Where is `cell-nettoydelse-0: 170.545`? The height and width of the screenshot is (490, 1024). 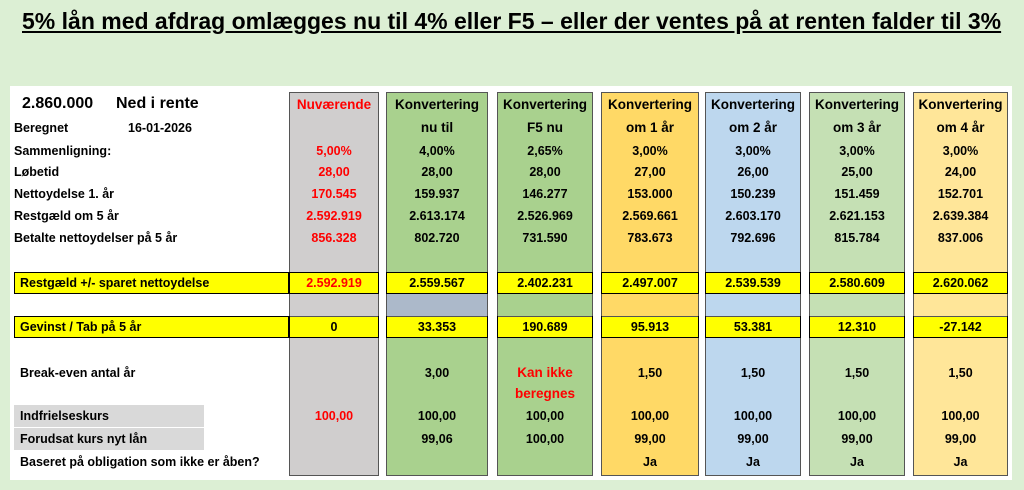 cell-nettoydelse-0: 170.545 is located at coordinates (334, 194).